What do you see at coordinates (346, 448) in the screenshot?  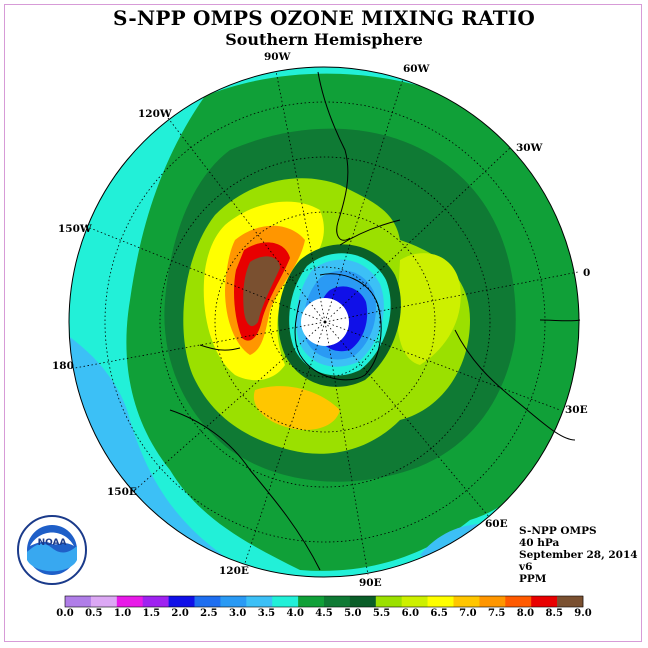 I see `meridian-90e` at bounding box center [346, 448].